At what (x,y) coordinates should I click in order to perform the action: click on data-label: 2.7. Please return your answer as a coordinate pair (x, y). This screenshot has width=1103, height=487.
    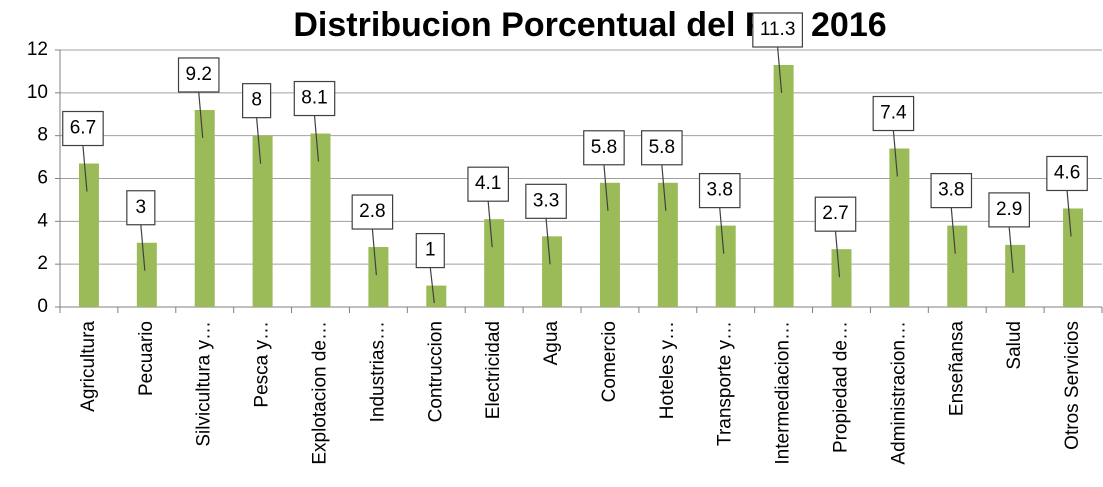
    Looking at the image, I should click on (835, 213).